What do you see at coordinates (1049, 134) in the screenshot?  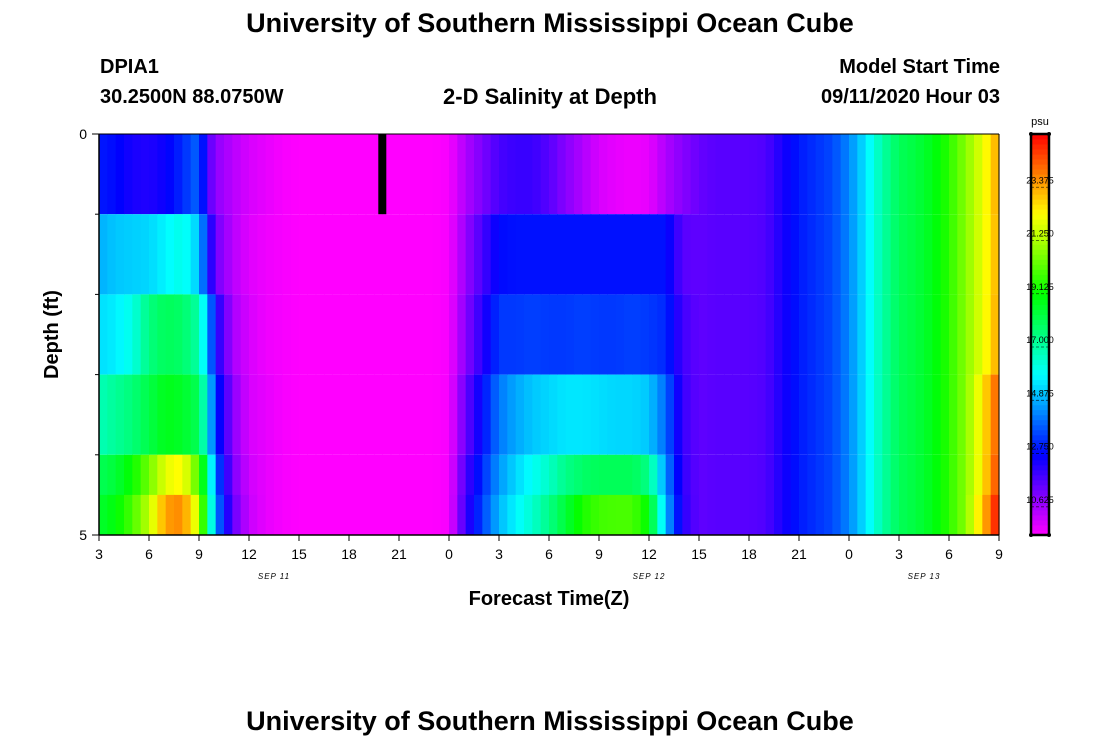 I see `colorbar-corner` at bounding box center [1049, 134].